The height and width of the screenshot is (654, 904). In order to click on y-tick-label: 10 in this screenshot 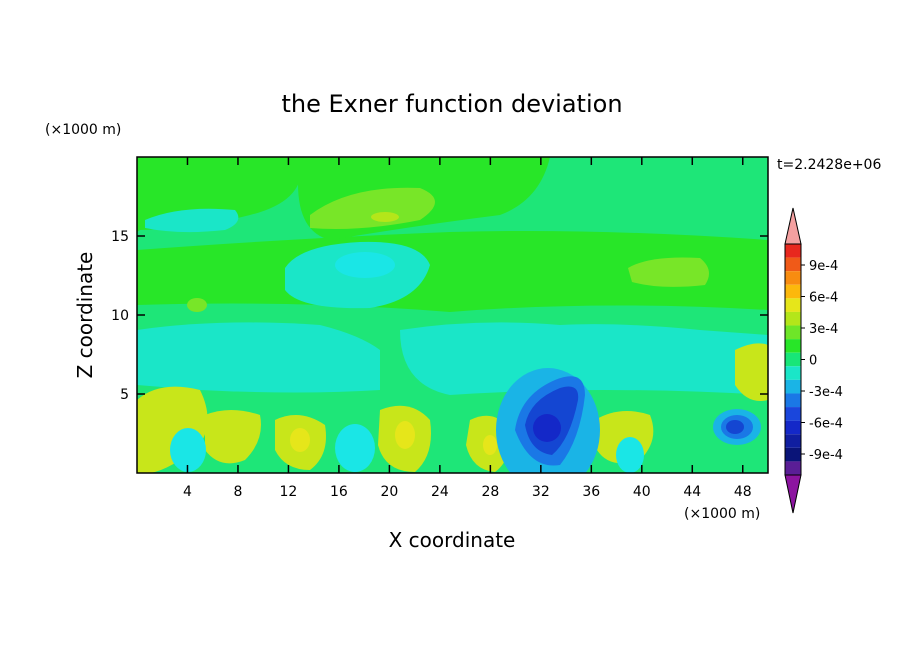, I will do `click(120, 316)`.